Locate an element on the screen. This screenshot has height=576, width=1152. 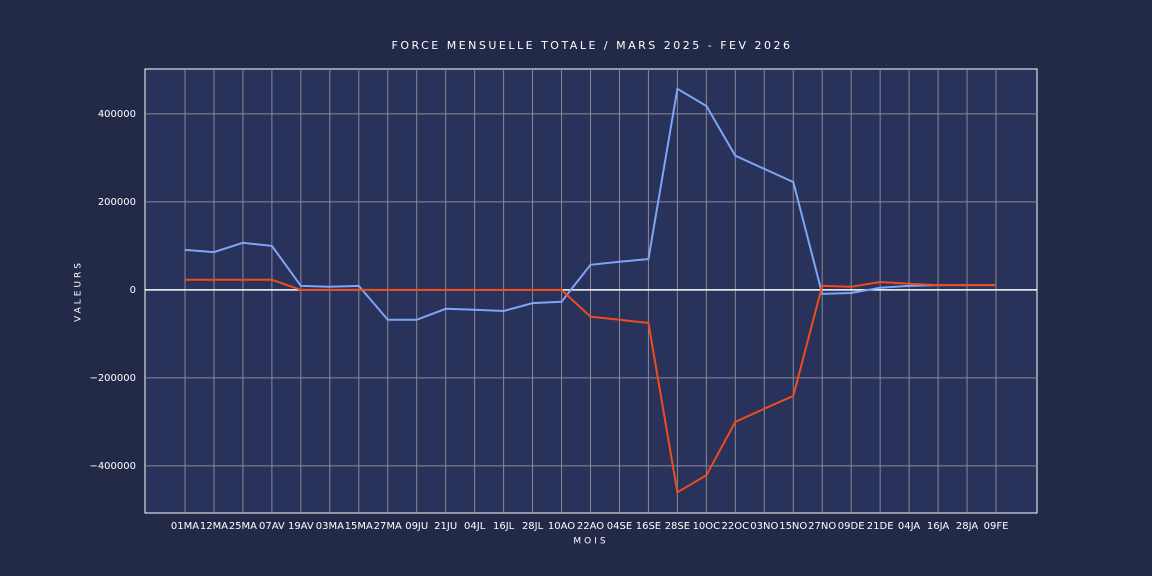
x-tick-label: 04JA is located at coordinates (909, 526).